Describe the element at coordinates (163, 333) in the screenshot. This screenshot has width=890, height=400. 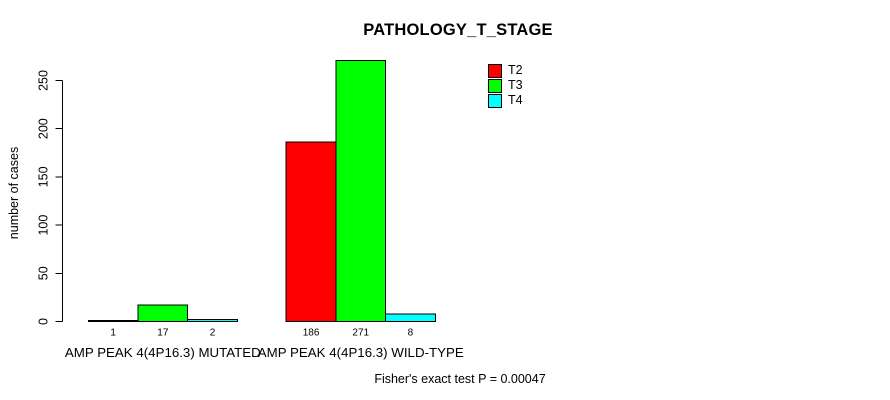
I see `bar-value-label: 17` at that location.